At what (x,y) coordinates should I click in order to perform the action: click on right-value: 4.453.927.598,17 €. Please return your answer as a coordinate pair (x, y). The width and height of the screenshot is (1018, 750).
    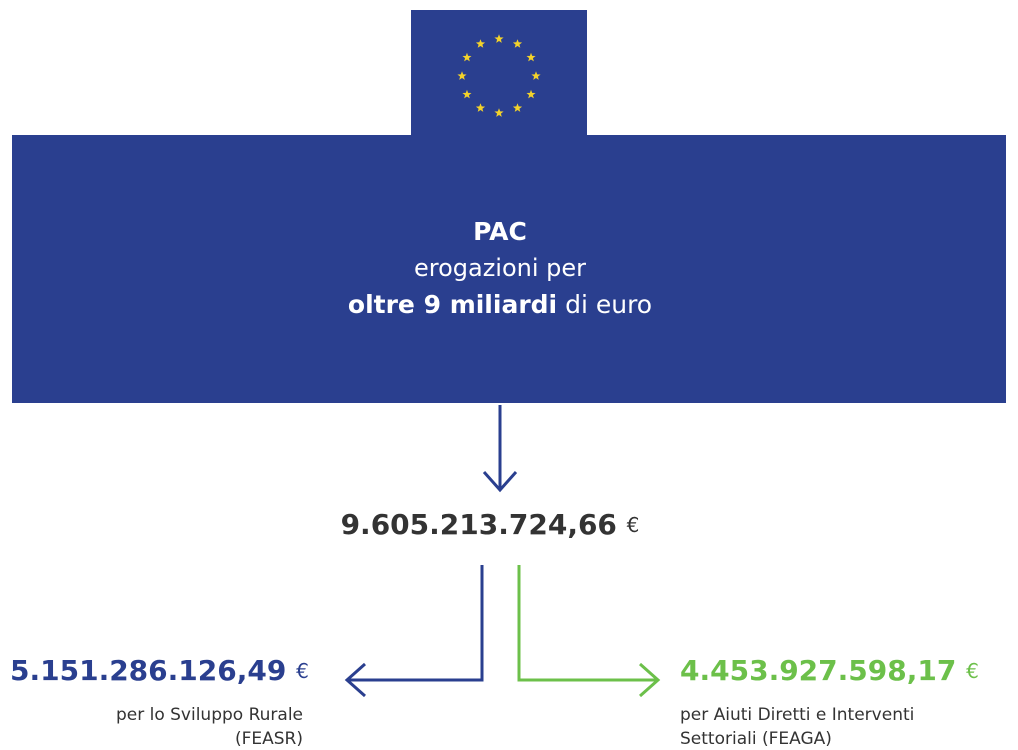
    Looking at the image, I should click on (829, 670).